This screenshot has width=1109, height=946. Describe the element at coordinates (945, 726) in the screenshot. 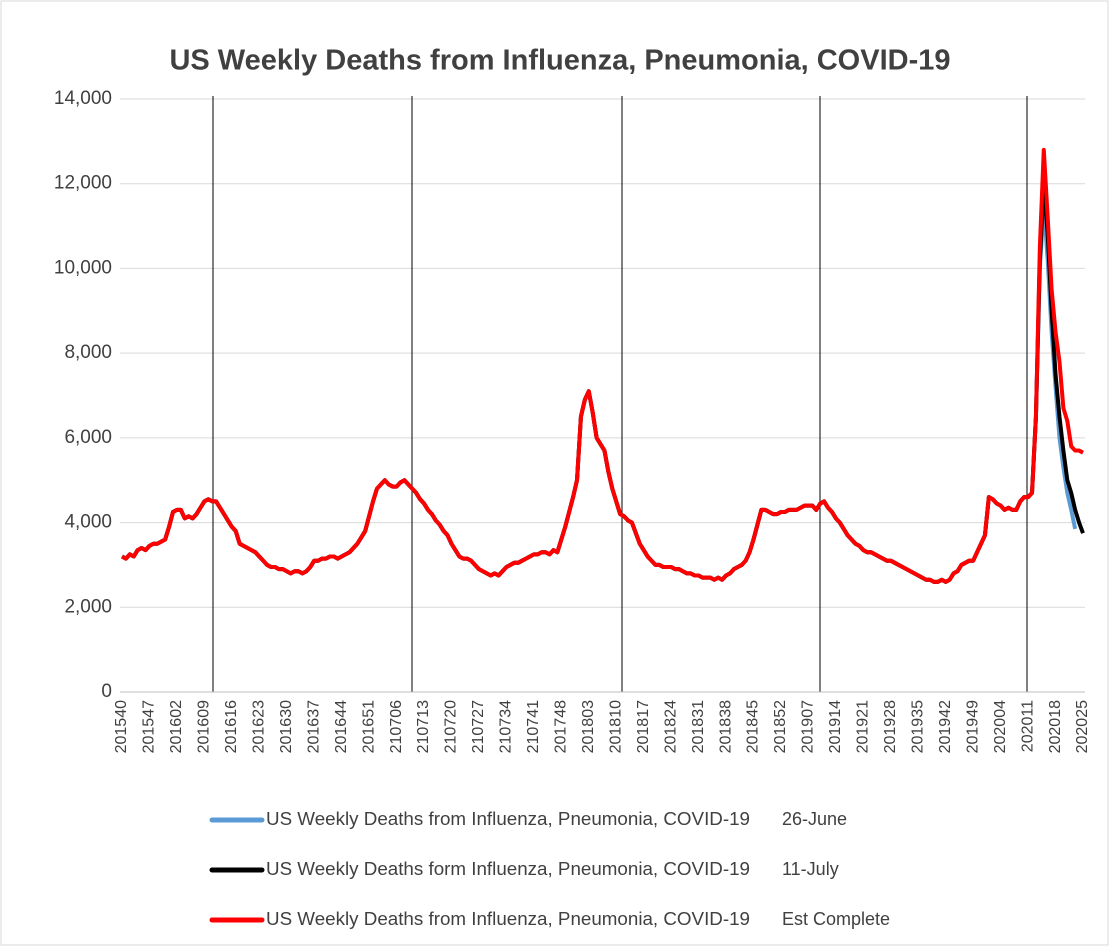

I see `x-tick-label: 201942` at that location.